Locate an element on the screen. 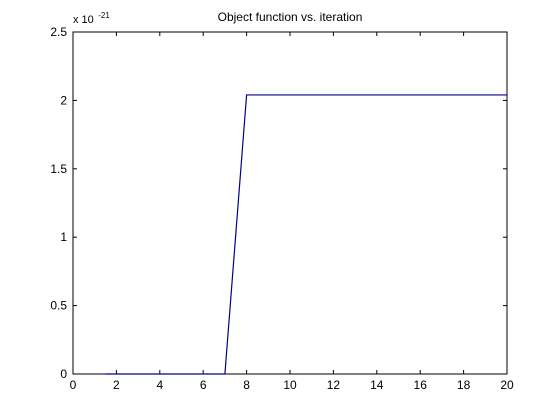 The height and width of the screenshot is (420, 560). x-tick-label: 14 is located at coordinates (377, 385).